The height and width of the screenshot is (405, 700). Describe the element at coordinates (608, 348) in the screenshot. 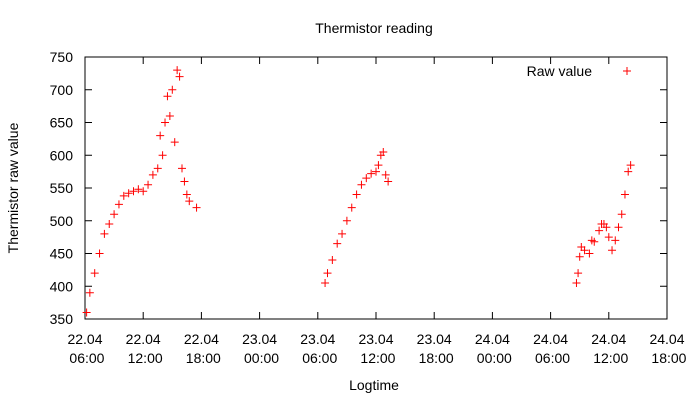

I see `x-tick-label: 24.04 12:00` at that location.